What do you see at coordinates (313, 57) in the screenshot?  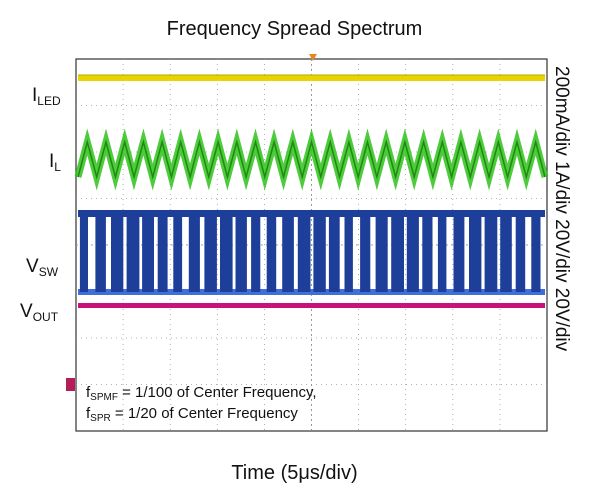 I see `trigger-marker` at bounding box center [313, 57].